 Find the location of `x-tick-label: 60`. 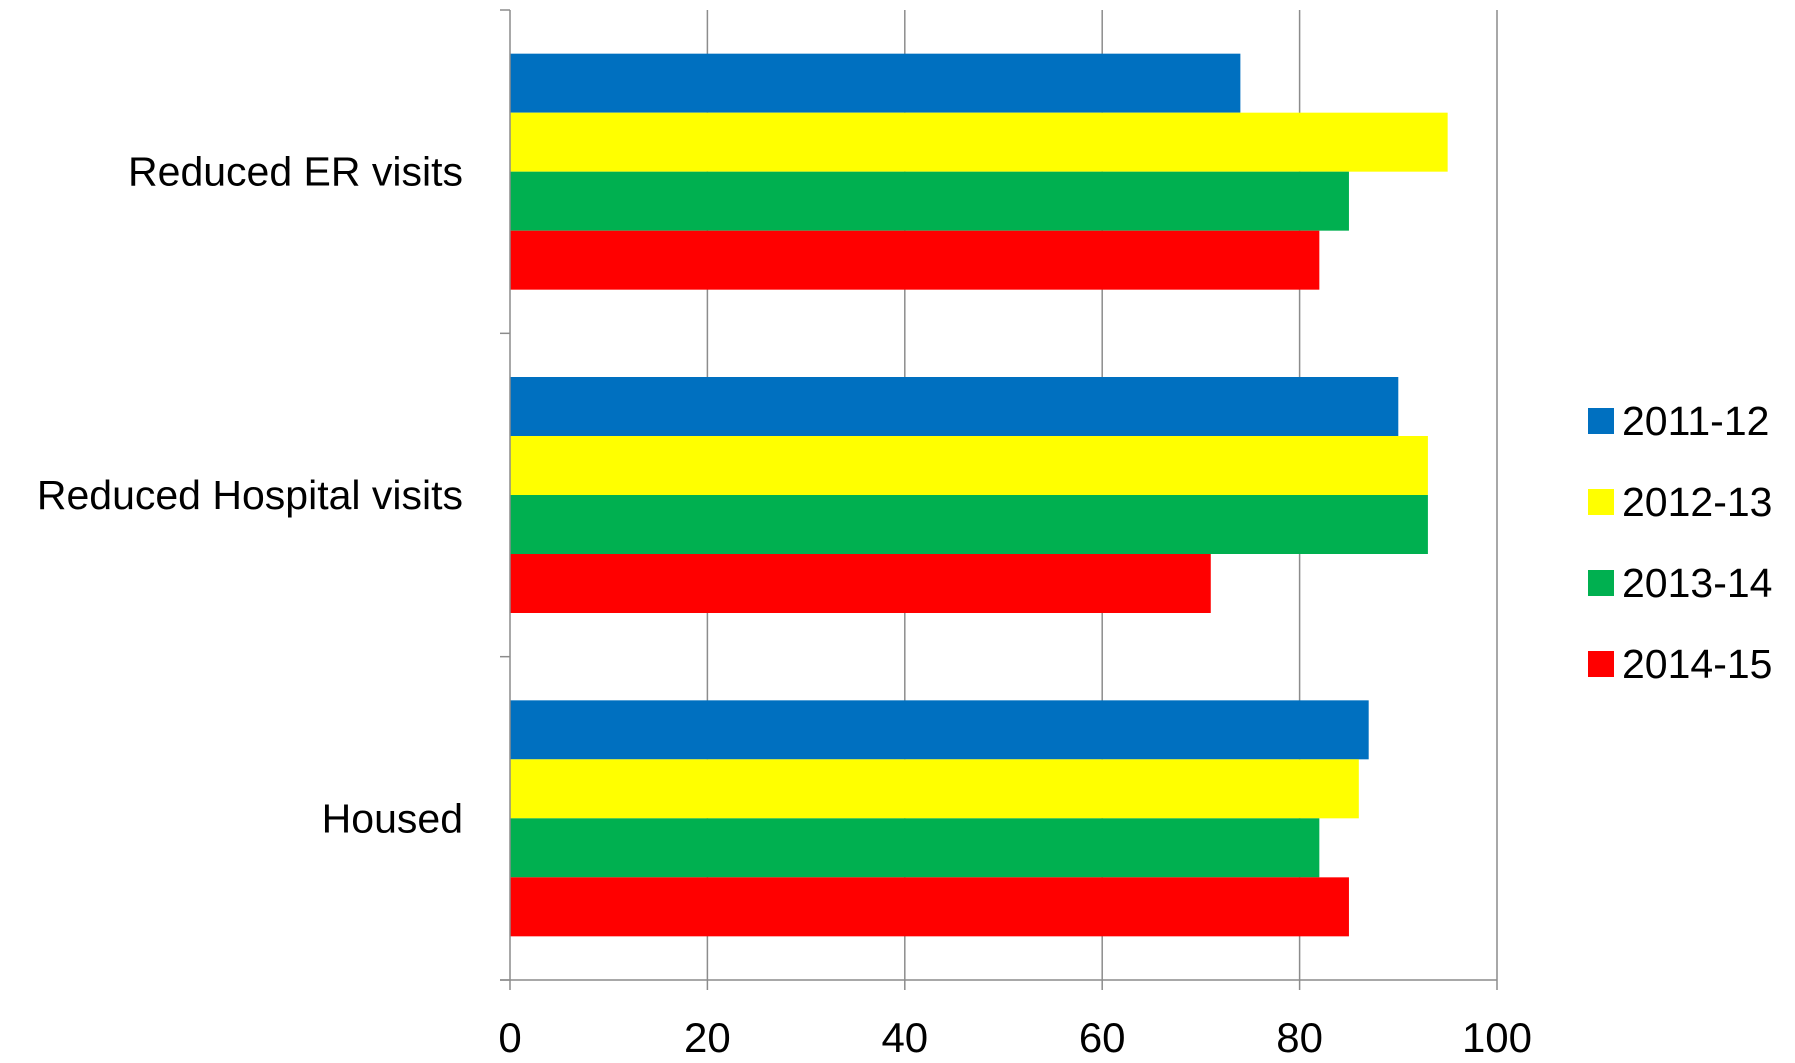

x-tick-label: 60 is located at coordinates (1102, 1036).